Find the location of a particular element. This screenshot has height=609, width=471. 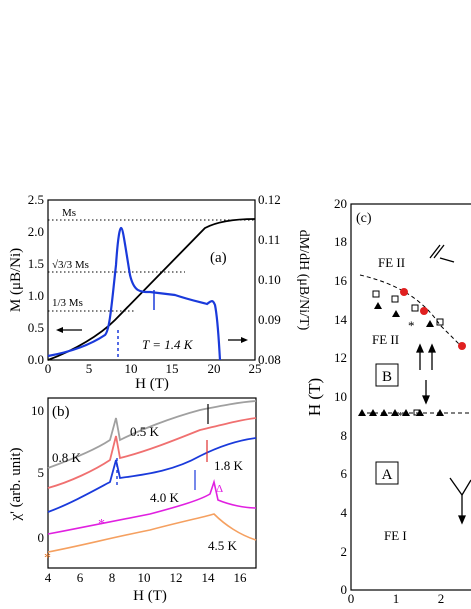

annotation-ms: Ms is located at coordinates (69, 213).